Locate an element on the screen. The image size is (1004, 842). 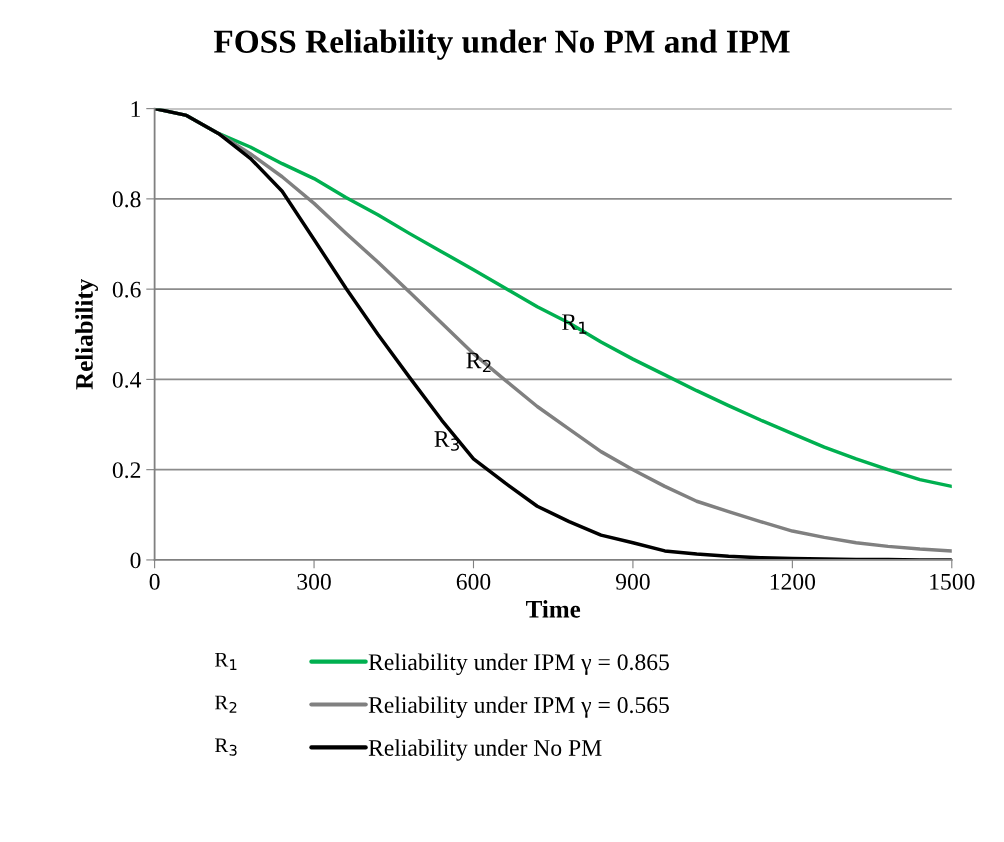
legend-label: Reliability under No PM is located at coordinates (485, 750).